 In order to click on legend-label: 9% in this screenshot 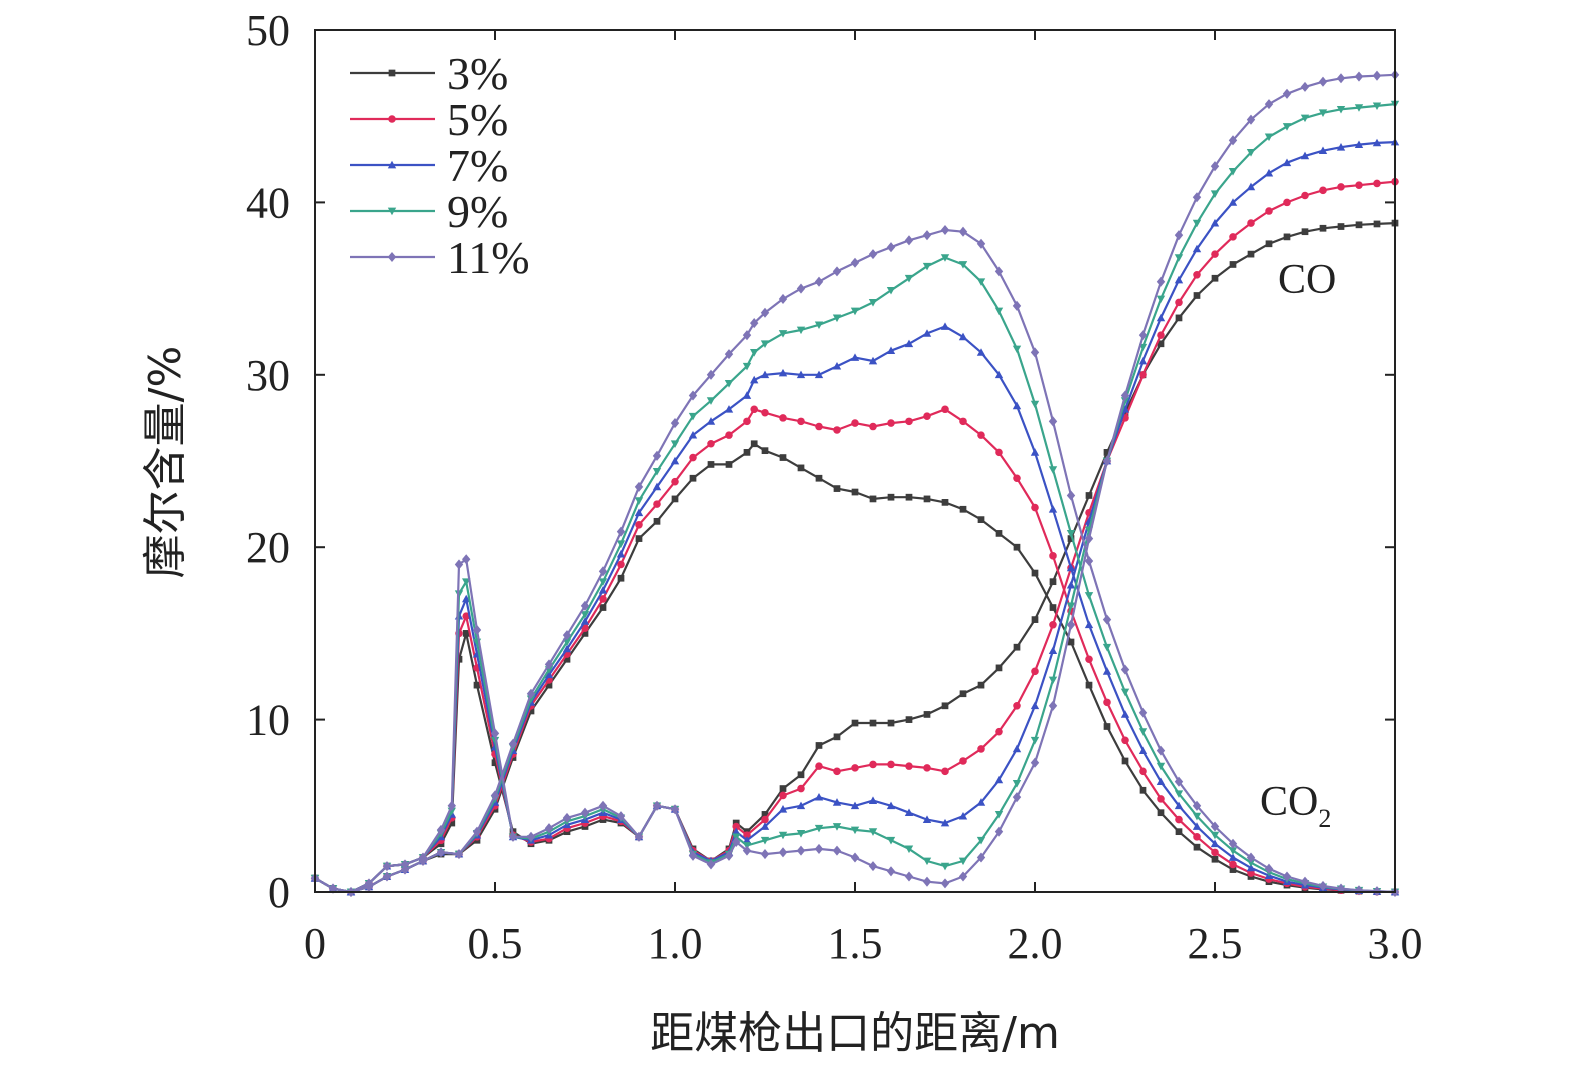, I will do `click(477, 211)`.